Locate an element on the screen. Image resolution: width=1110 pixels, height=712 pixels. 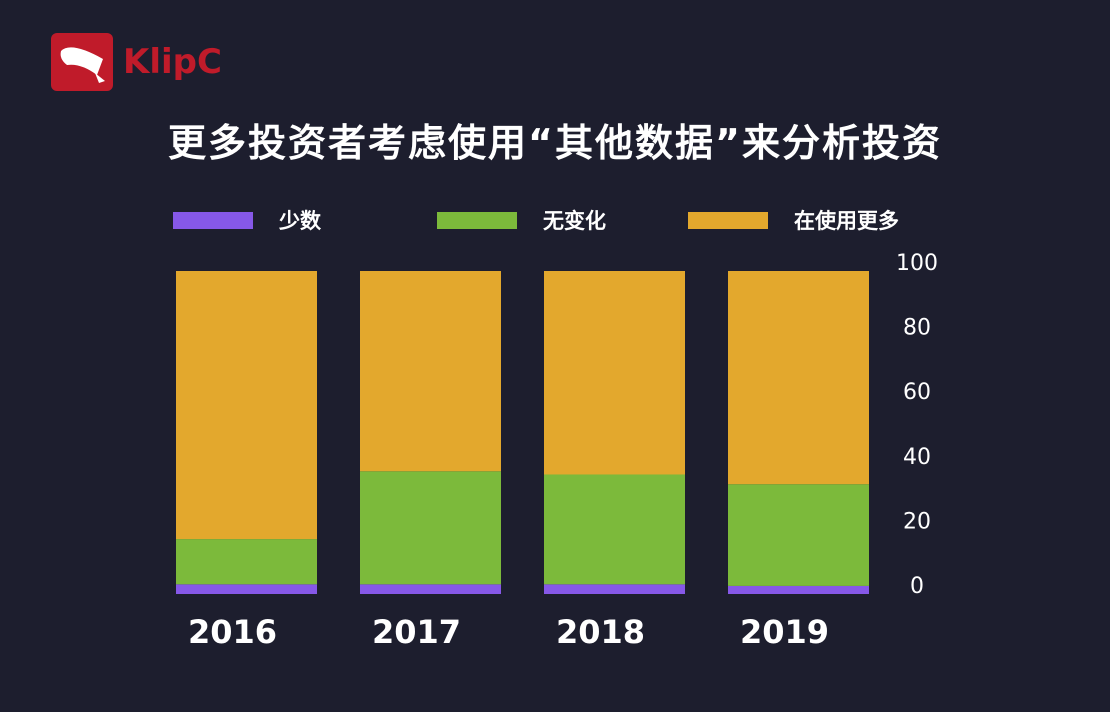
x-tick-label: 2019 is located at coordinates (784, 632).